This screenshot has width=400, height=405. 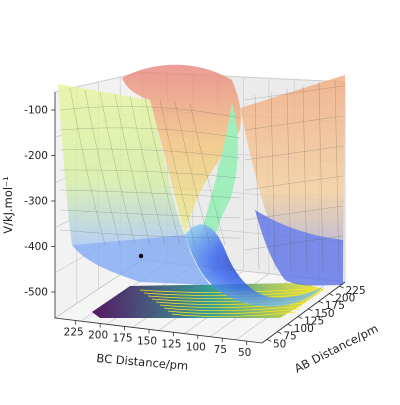 I want to click on marker-point, so click(x=141, y=256).